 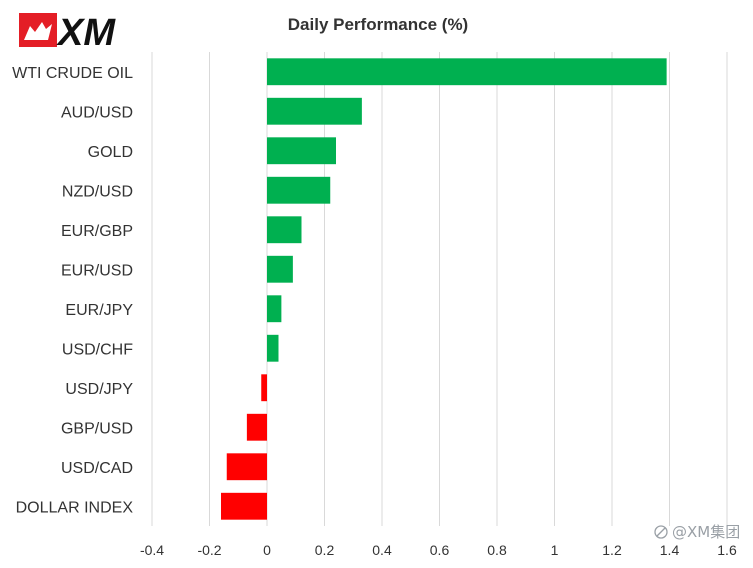 What do you see at coordinates (378, 24) in the screenshot?
I see `chart-title: Daily Performance (%)` at bounding box center [378, 24].